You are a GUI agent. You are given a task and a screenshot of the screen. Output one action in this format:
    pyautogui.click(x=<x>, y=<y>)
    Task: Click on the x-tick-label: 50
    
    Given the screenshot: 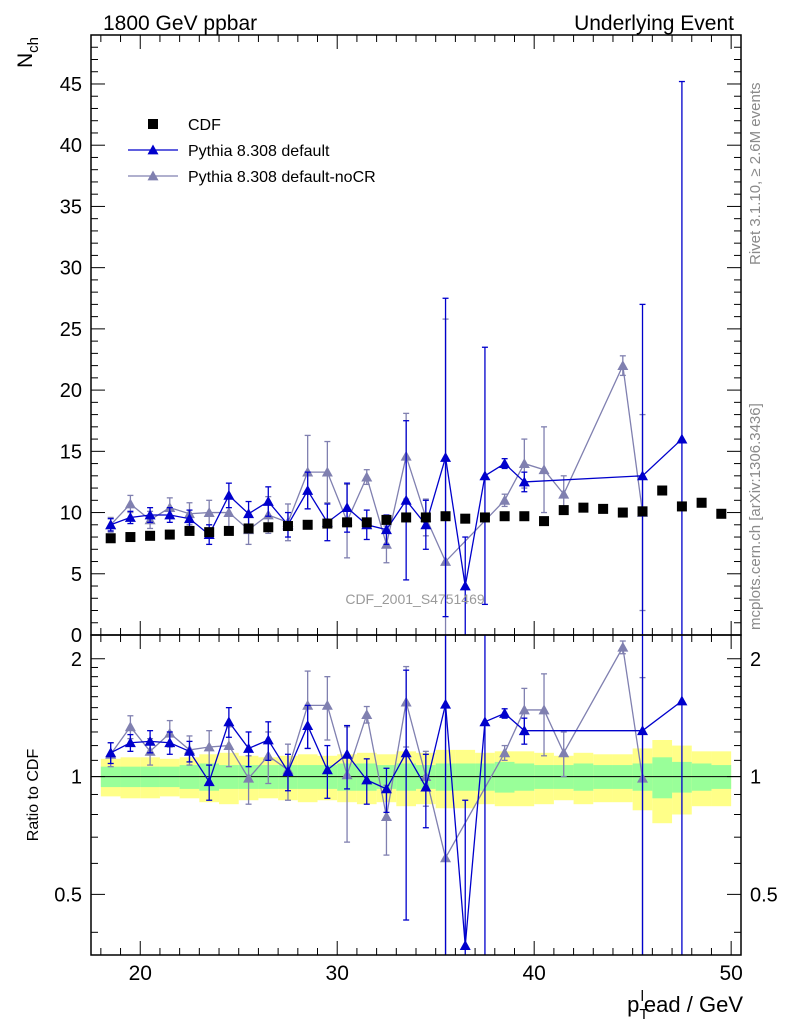 What is the action you would take?
    pyautogui.click(x=730, y=973)
    